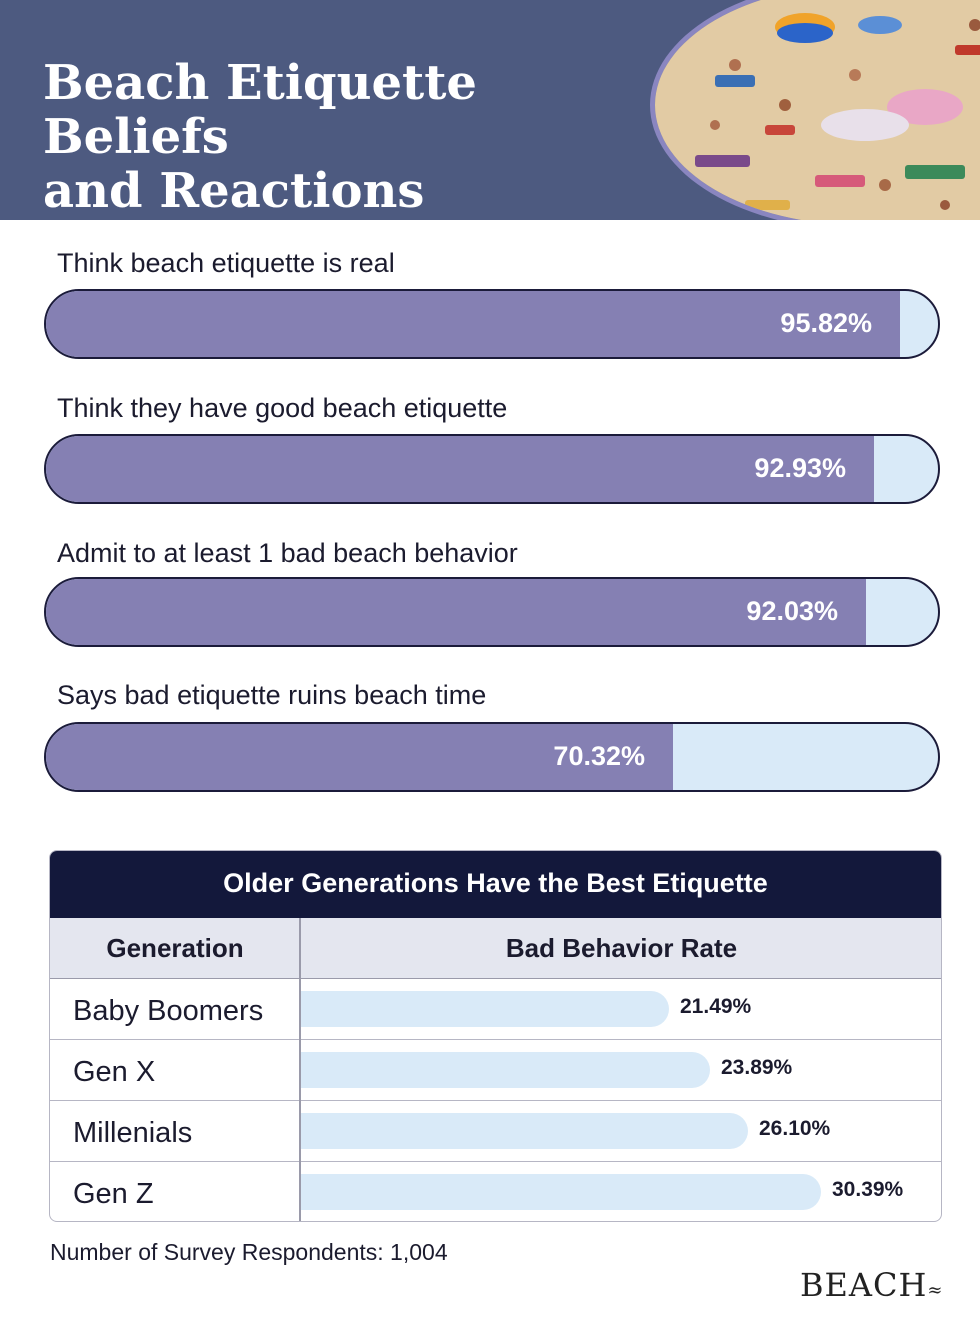  I want to click on bar-value-label: 92.93%, so click(800, 468).